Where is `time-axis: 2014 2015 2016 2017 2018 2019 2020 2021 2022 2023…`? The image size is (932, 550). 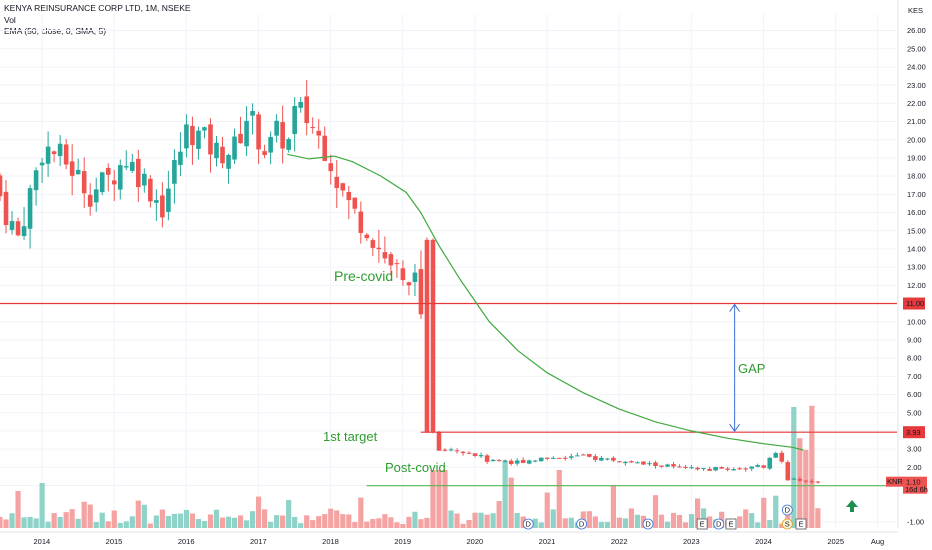 time-axis: 2014 2015 2016 2017 2018 2019 2020 2021 2022 2023… is located at coordinates (449, 538).